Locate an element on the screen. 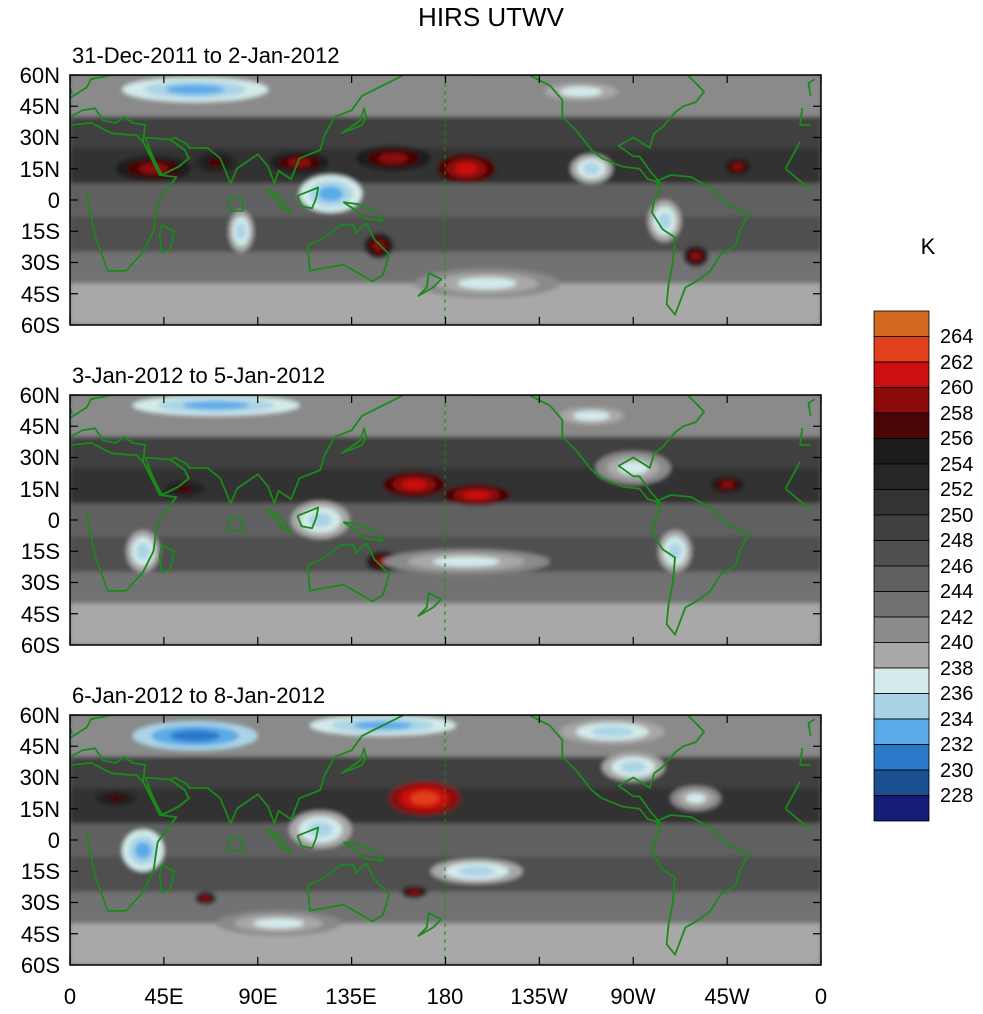 The width and height of the screenshot is (983, 1014). colorbar-label-234: 234 is located at coordinates (956, 720).